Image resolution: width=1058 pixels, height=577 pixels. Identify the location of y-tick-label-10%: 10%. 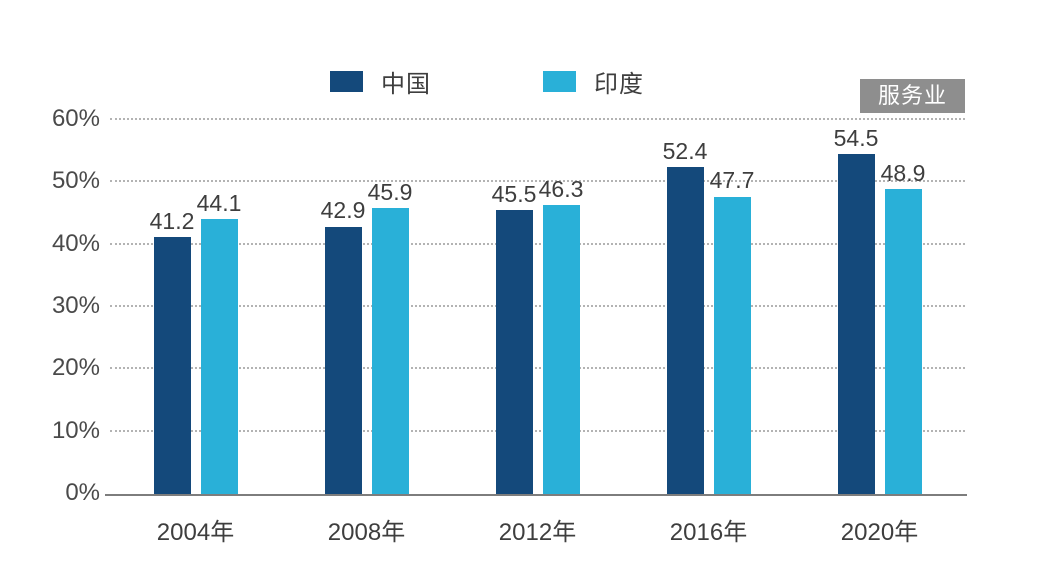
(75, 430).